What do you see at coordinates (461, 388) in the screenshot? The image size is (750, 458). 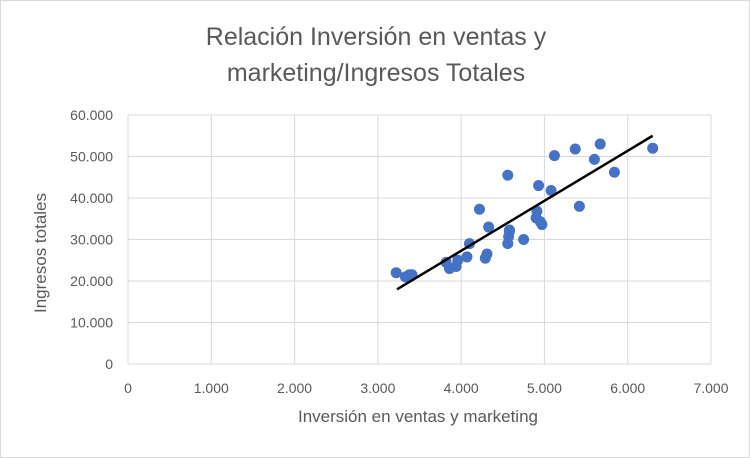 I see `x-tick-label: 4.000` at bounding box center [461, 388].